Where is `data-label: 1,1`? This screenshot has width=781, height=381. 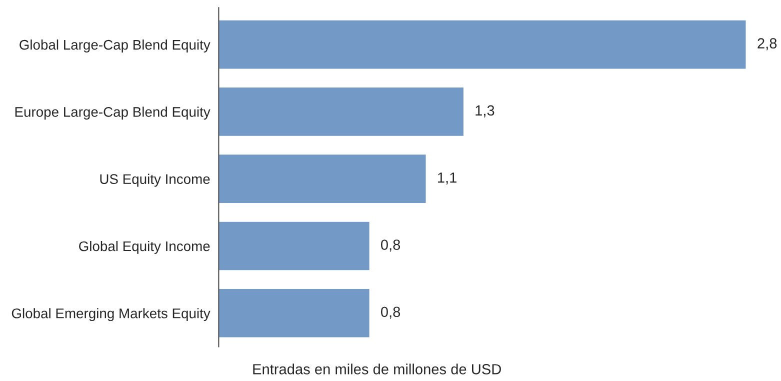
data-label: 1,1 is located at coordinates (447, 178).